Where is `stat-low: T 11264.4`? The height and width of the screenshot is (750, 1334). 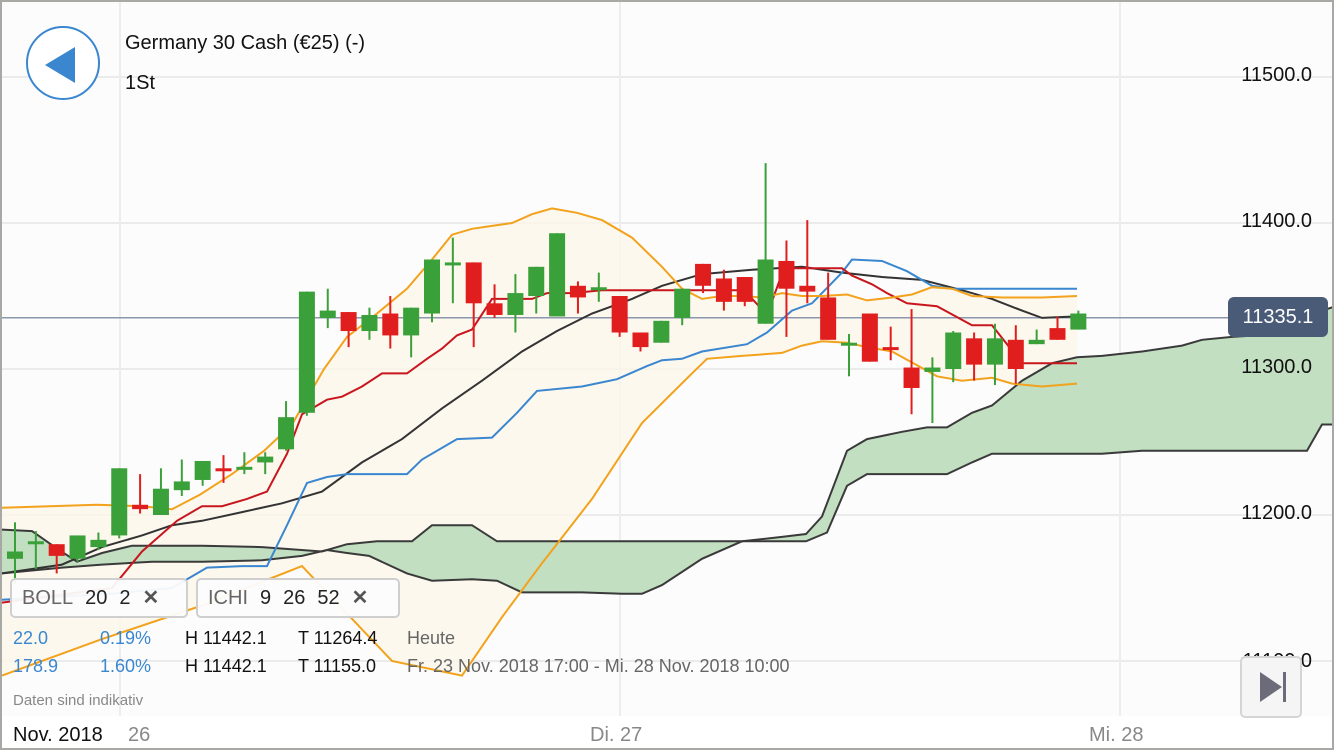
stat-low: T 11264.4 is located at coordinates (338, 638).